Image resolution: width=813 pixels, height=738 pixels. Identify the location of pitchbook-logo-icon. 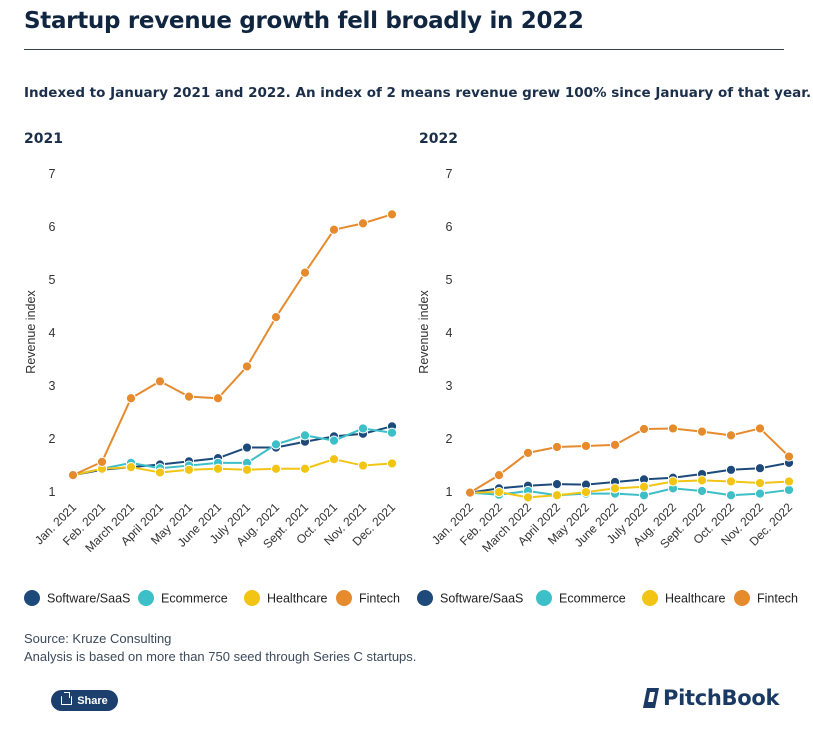
(651, 698).